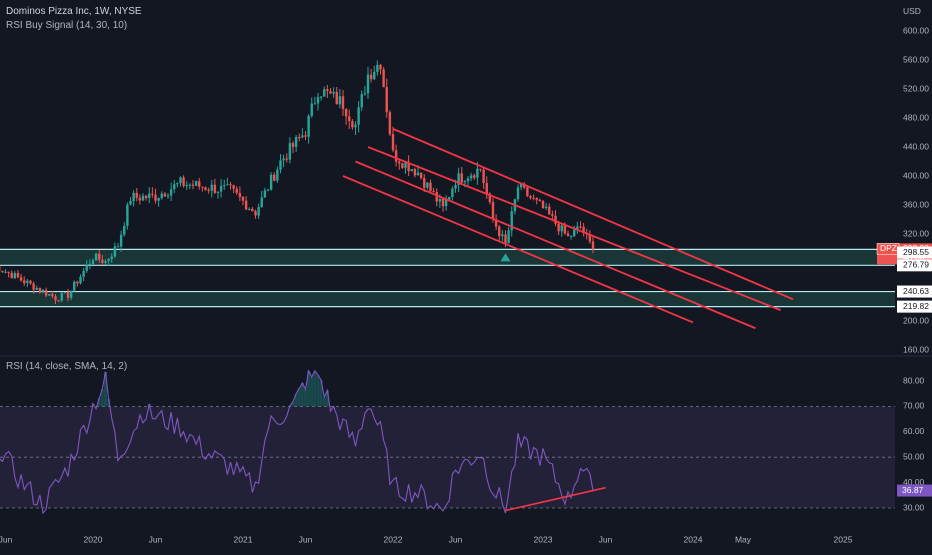 The image size is (932, 555). I want to click on time-tick-label: May, so click(743, 539).